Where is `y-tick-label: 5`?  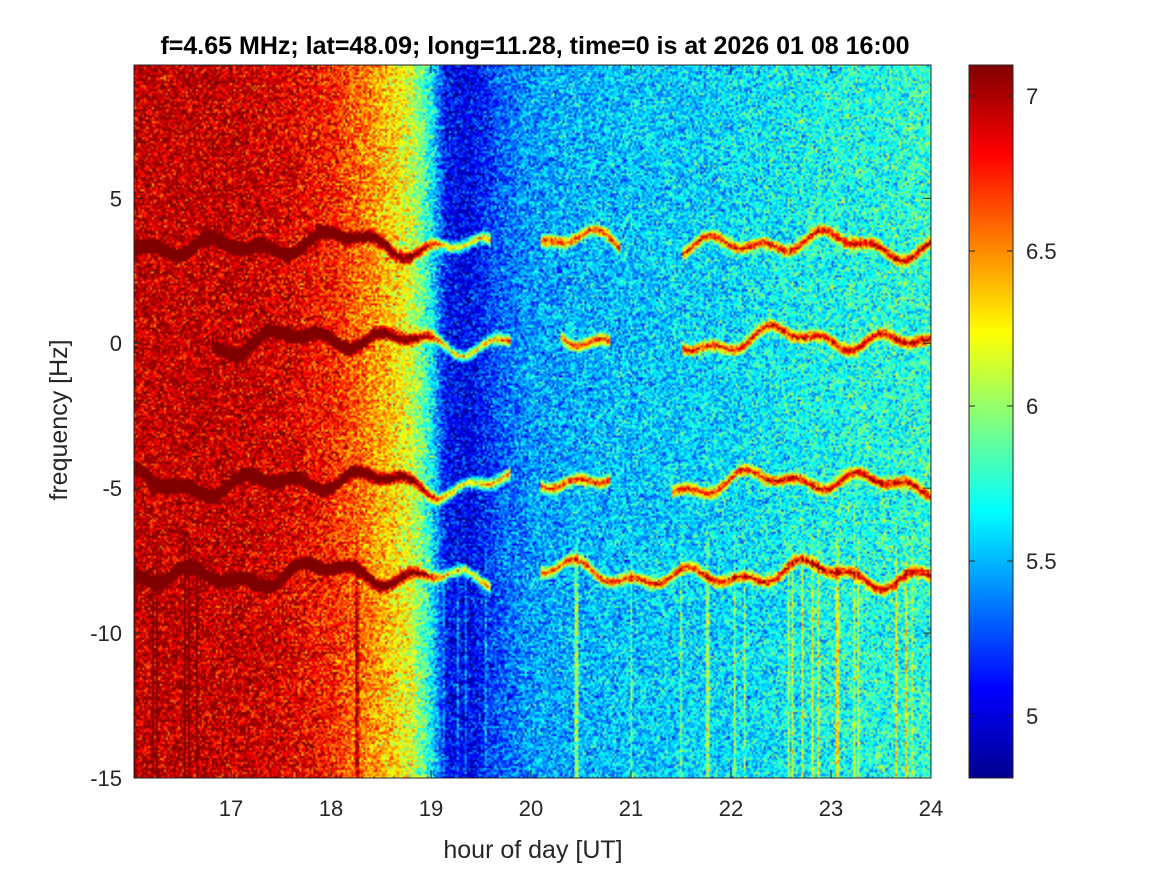
y-tick-label: 5 is located at coordinates (116, 198).